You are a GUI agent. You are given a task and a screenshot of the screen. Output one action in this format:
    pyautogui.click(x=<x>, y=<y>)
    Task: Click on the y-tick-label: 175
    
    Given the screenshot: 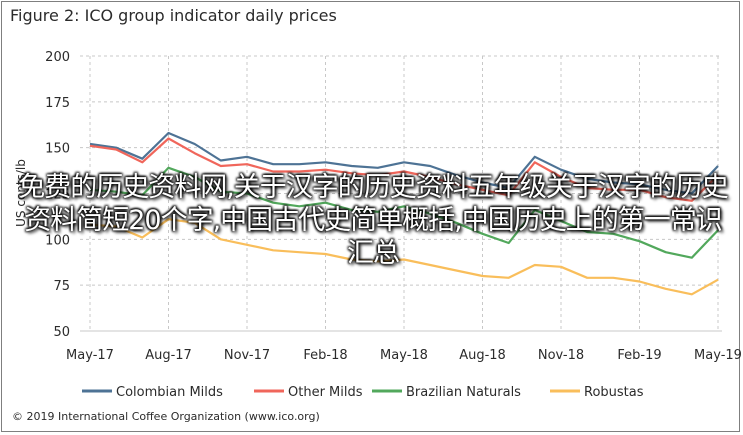 What is the action you would take?
    pyautogui.click(x=57, y=103)
    